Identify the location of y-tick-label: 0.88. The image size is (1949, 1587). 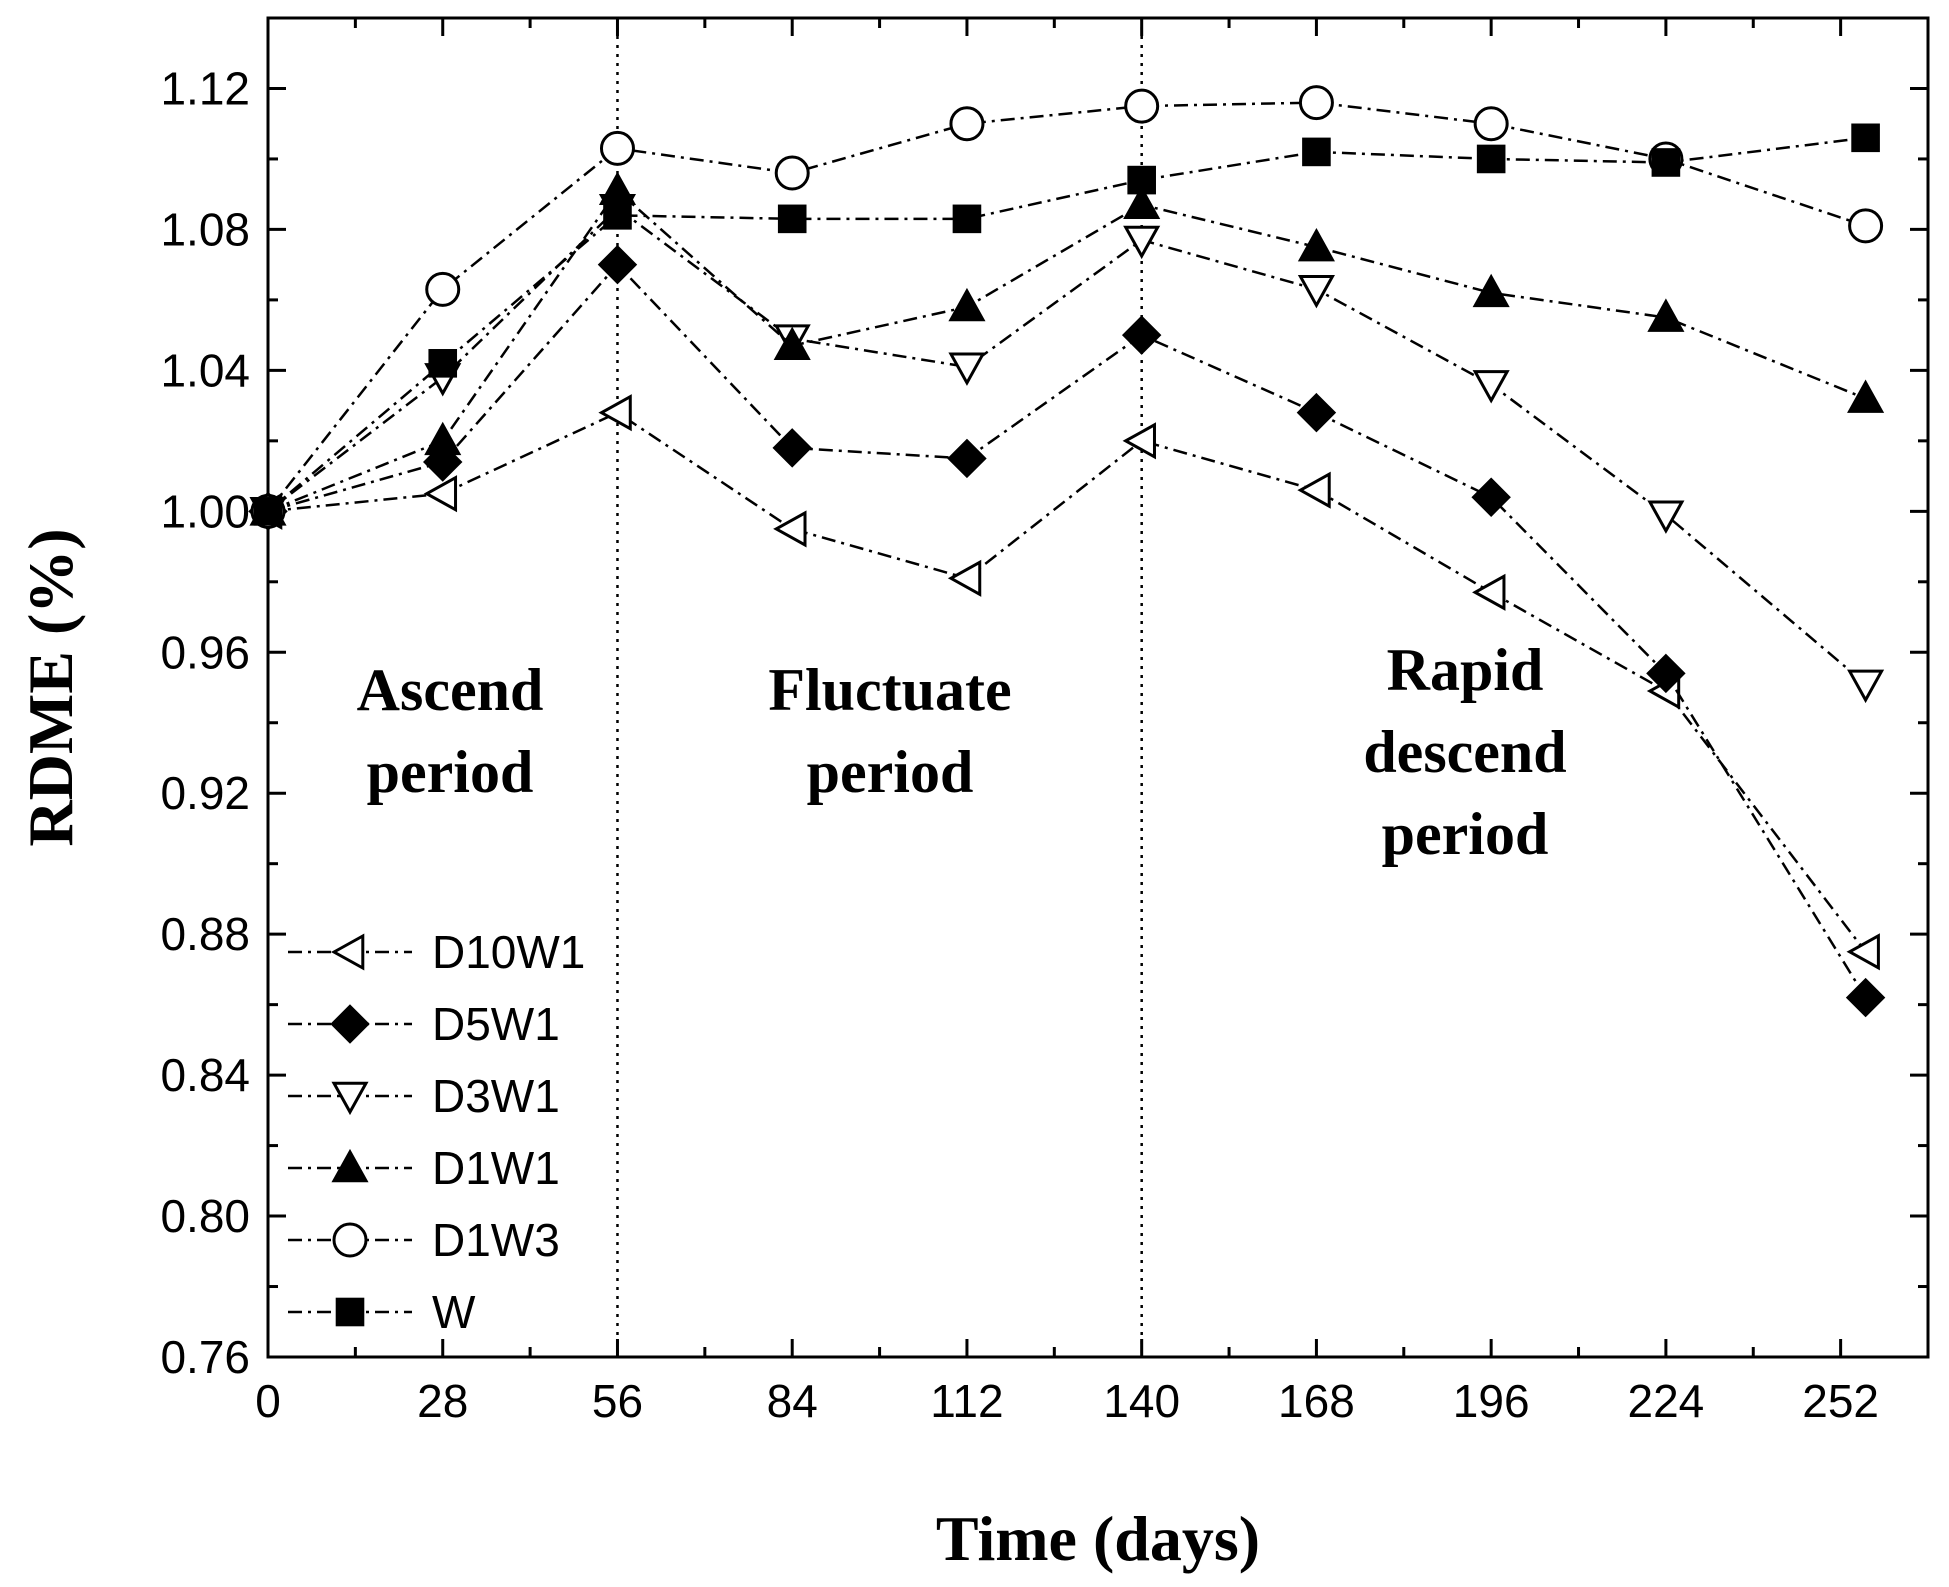
(205, 934).